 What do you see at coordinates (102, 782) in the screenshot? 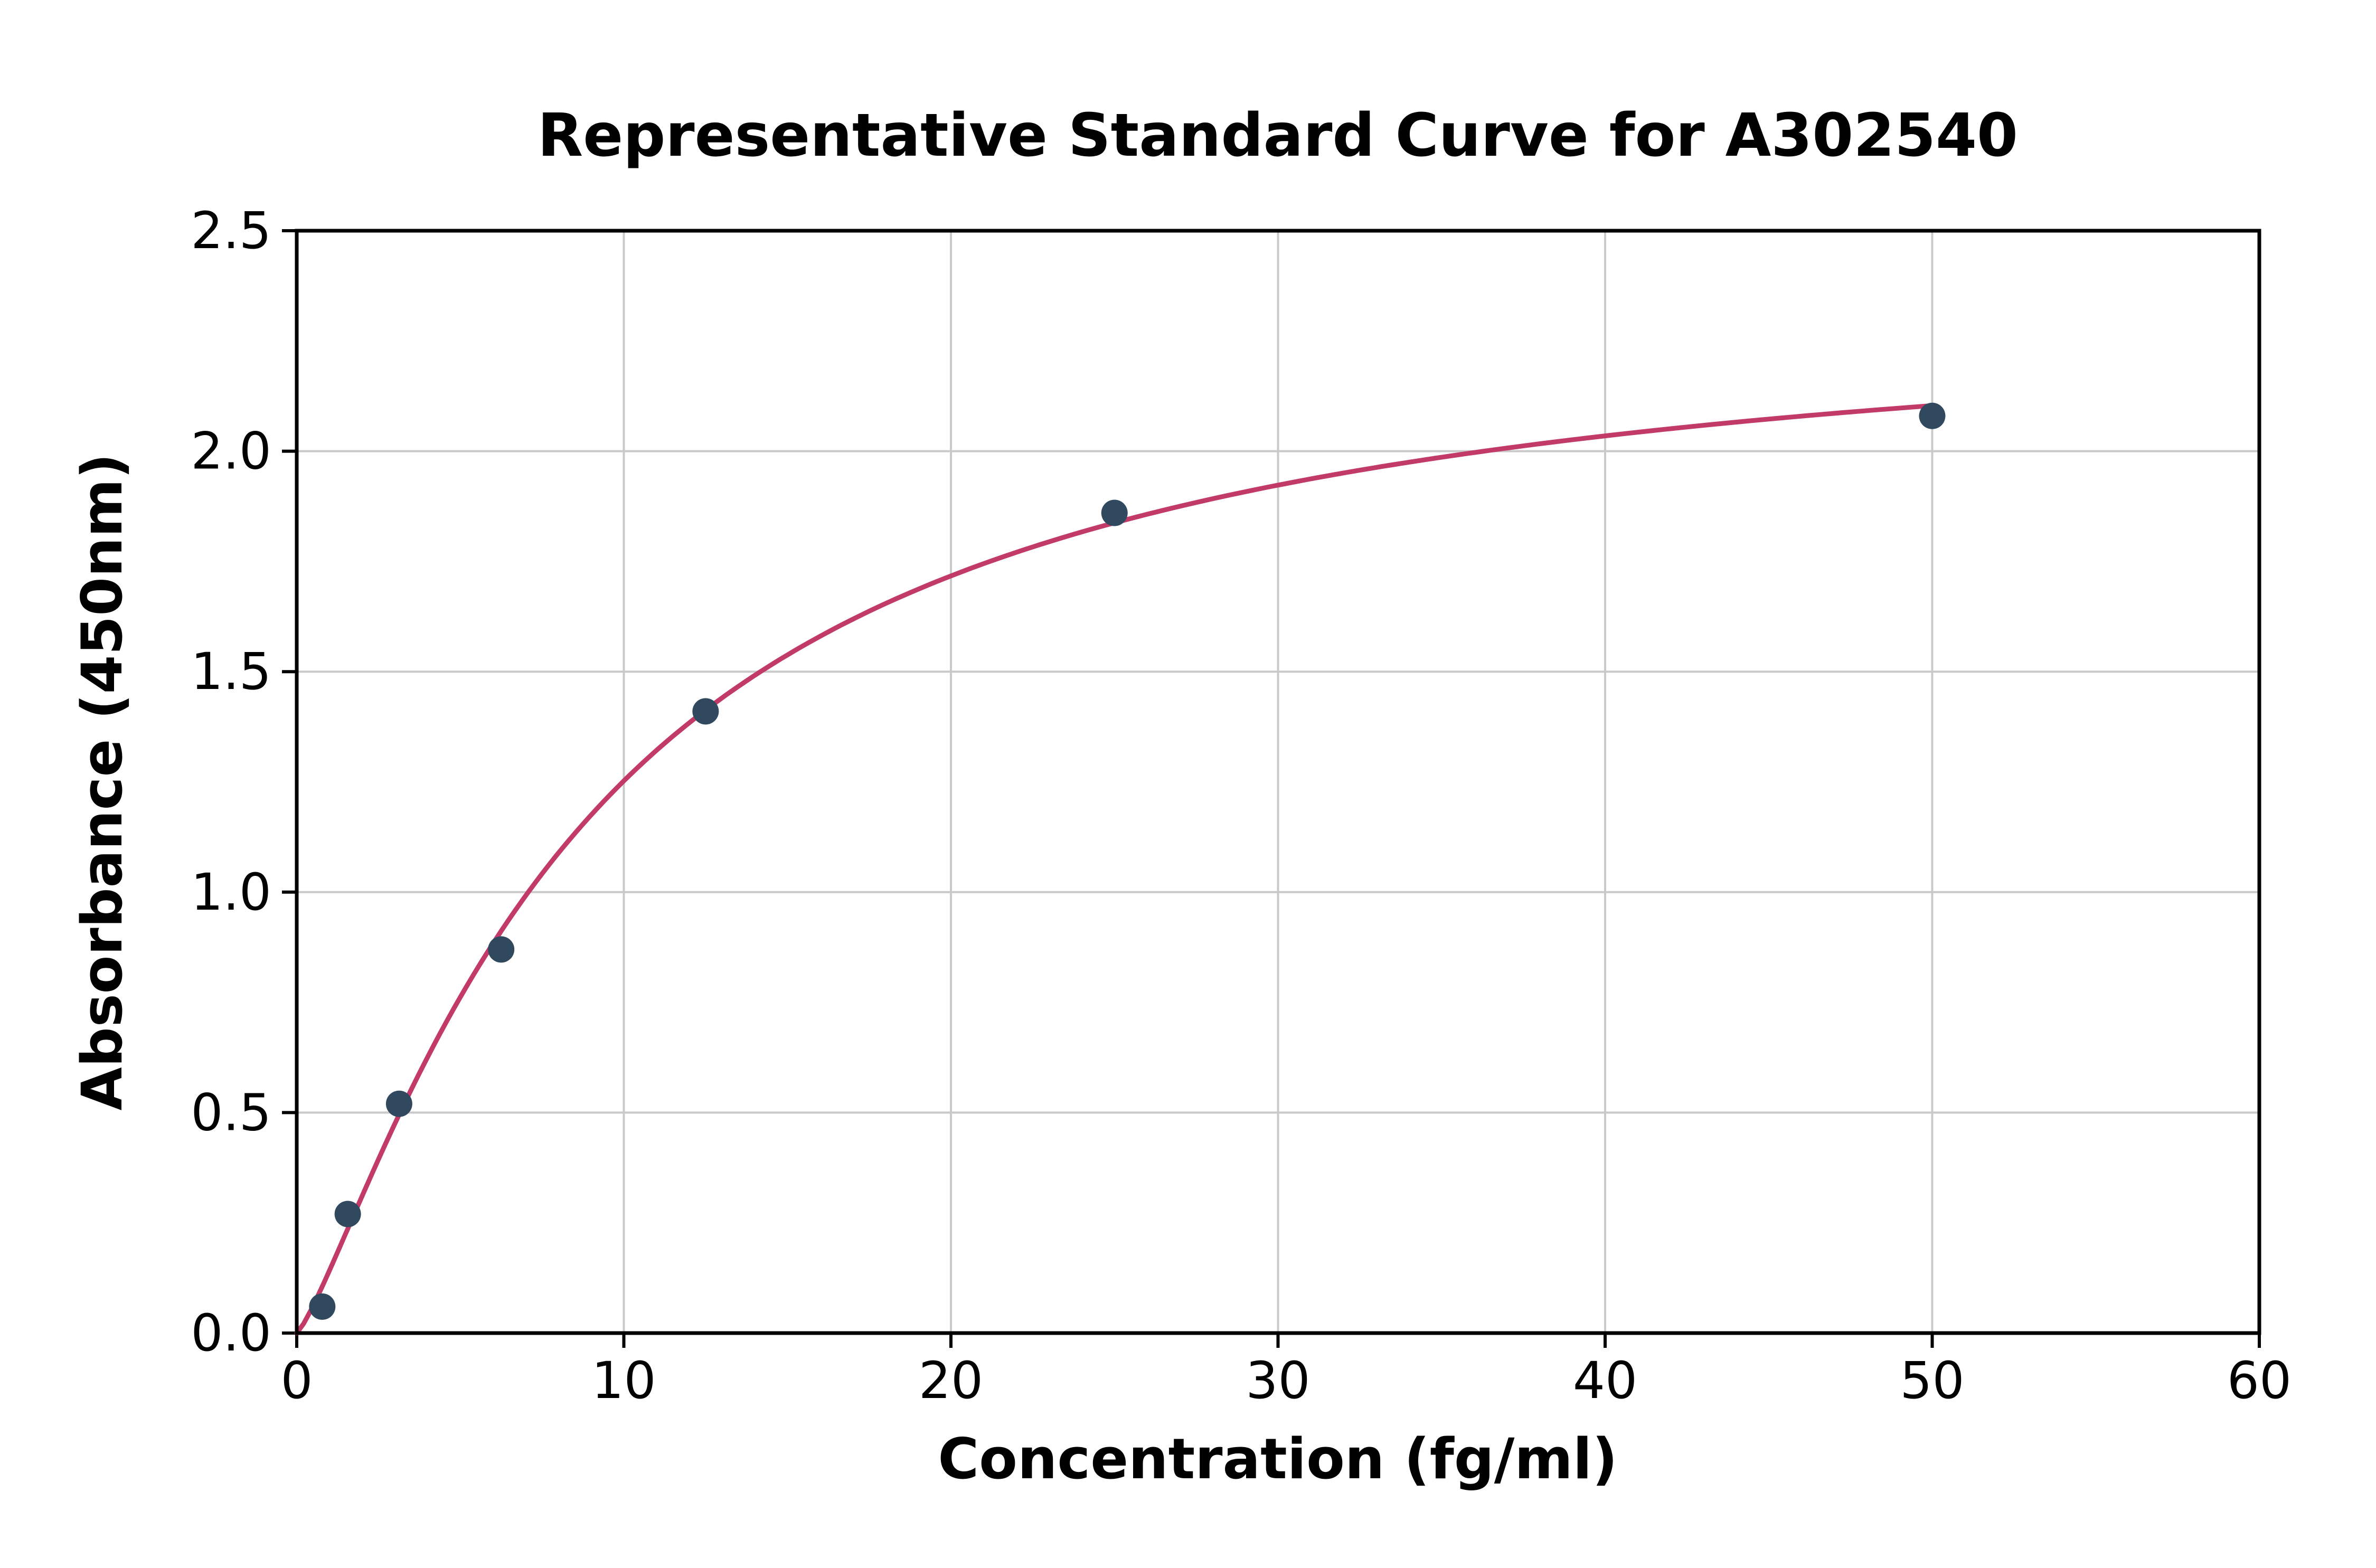
I see `y-axis-label: Absorbance (450nm)` at bounding box center [102, 782].